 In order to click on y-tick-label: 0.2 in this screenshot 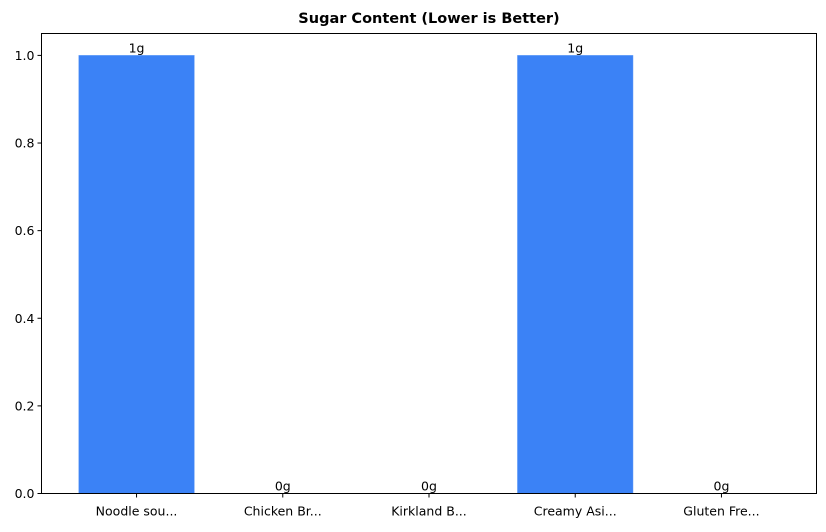, I will do `click(25, 405)`.